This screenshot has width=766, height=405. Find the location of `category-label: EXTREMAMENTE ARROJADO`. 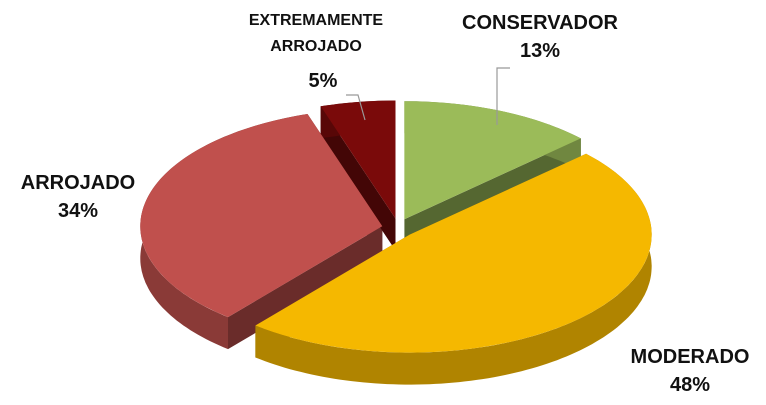

category-label: EXTREMAMENTE ARROJADO is located at coordinates (316, 33).